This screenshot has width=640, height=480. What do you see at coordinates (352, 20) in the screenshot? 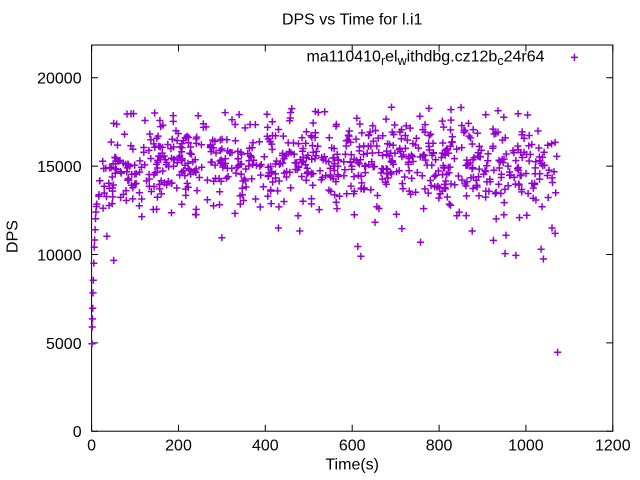
I see `svg-text: DPS vs Time for l.i1` at bounding box center [352, 20].